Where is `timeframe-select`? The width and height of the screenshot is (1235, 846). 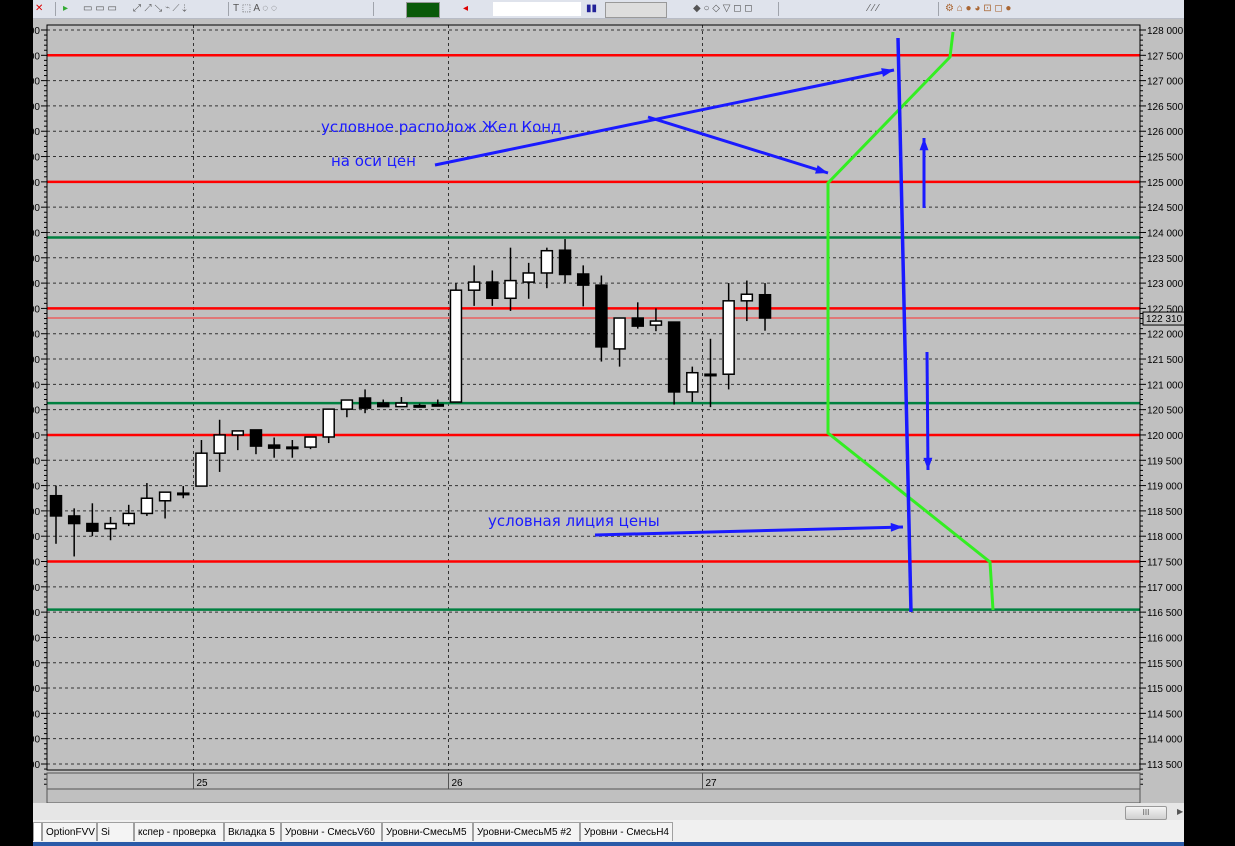
timeframe-select is located at coordinates (636, 10).